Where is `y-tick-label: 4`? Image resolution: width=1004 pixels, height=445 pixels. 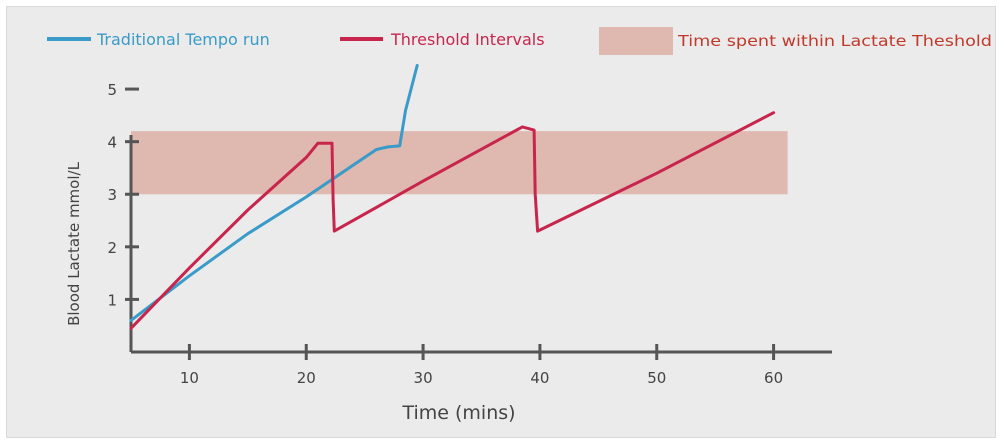 y-tick-label: 4 is located at coordinates (112, 143).